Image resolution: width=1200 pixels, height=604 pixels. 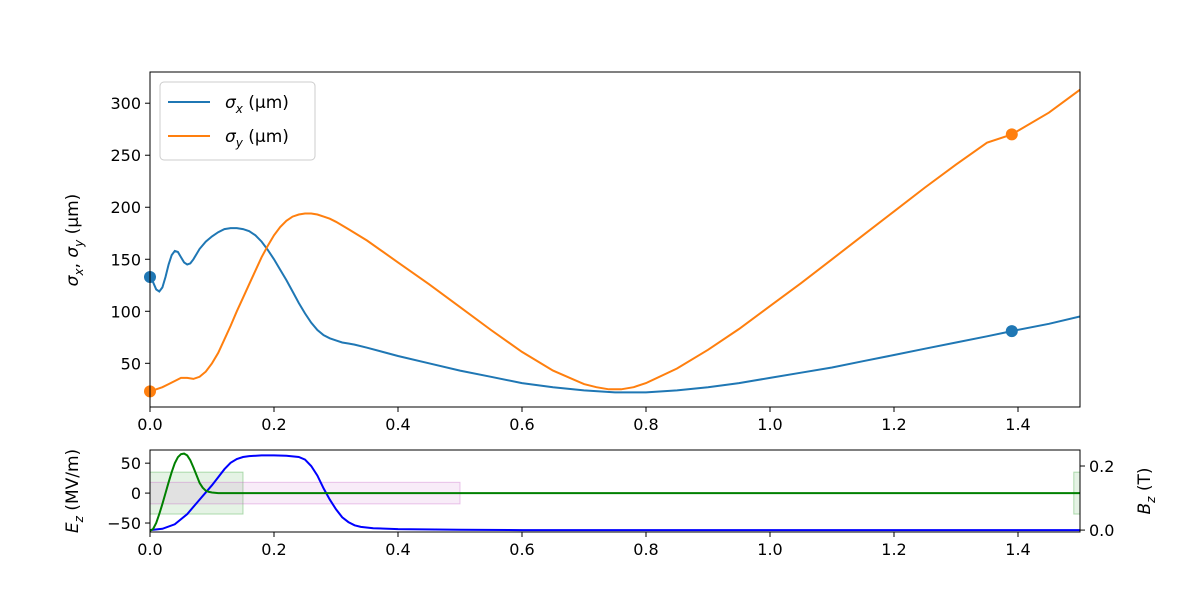 I want to click on bottom-y2-ticks: 0.0 0.2, so click(x=1097, y=498).